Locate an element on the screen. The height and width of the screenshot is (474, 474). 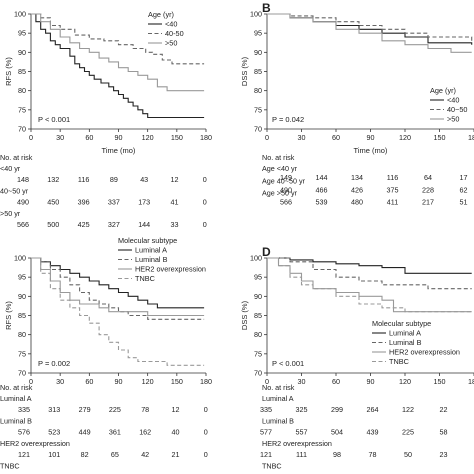
panel-3-risk-value: 523 is located at coordinates (54, 432).